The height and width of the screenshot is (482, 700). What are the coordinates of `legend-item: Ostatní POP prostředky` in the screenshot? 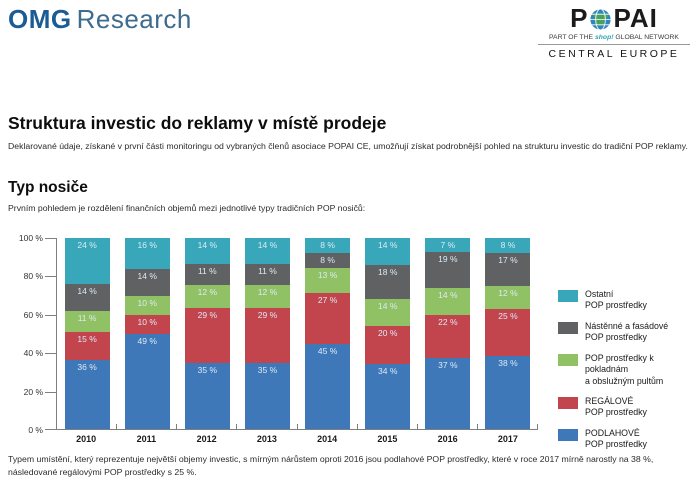 It's located at (628, 300).